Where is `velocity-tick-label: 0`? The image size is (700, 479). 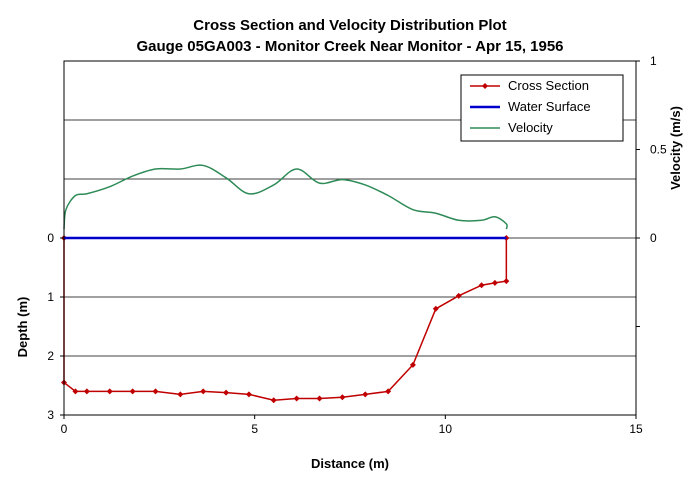
velocity-tick-label: 0 is located at coordinates (653, 238).